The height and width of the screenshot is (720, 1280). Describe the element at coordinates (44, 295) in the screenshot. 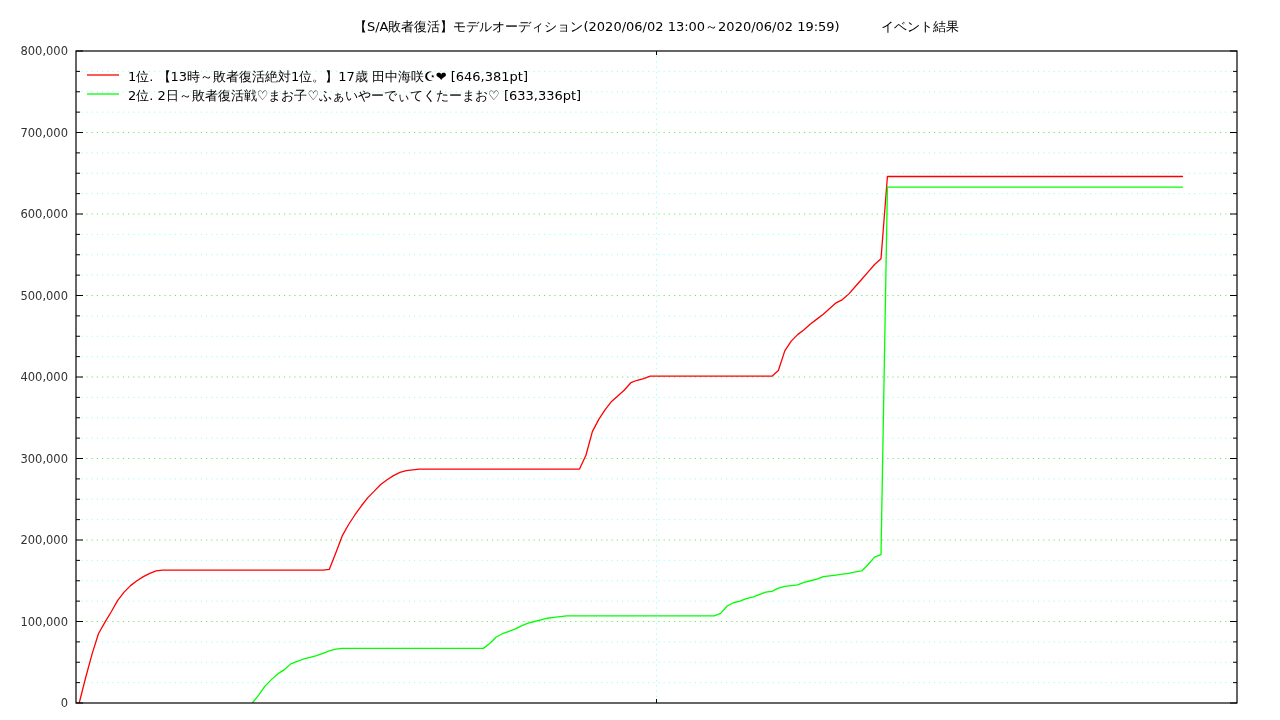

I see `ytick-label: 500,000` at that location.